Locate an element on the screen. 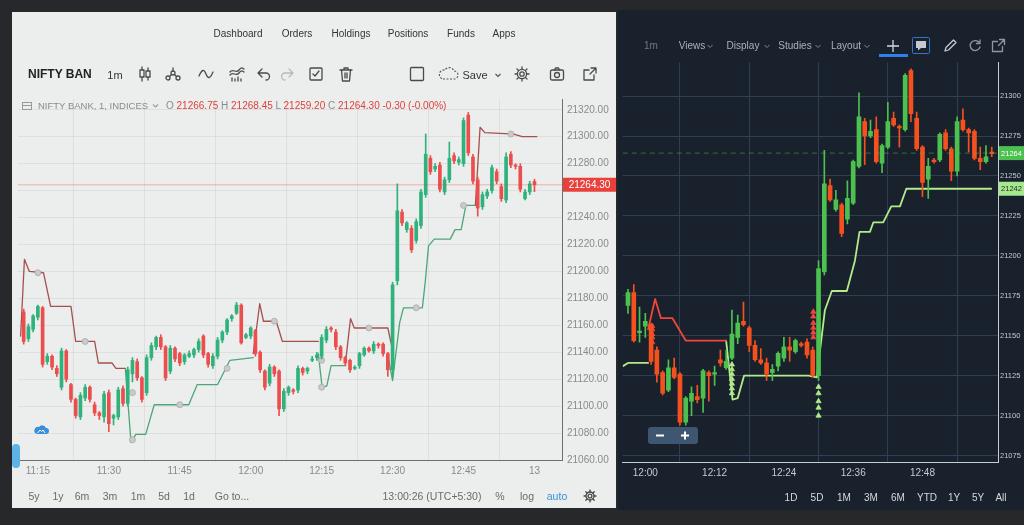 This screenshot has height=525, width=1024. y-tick-label: 21100.00 is located at coordinates (588, 405).